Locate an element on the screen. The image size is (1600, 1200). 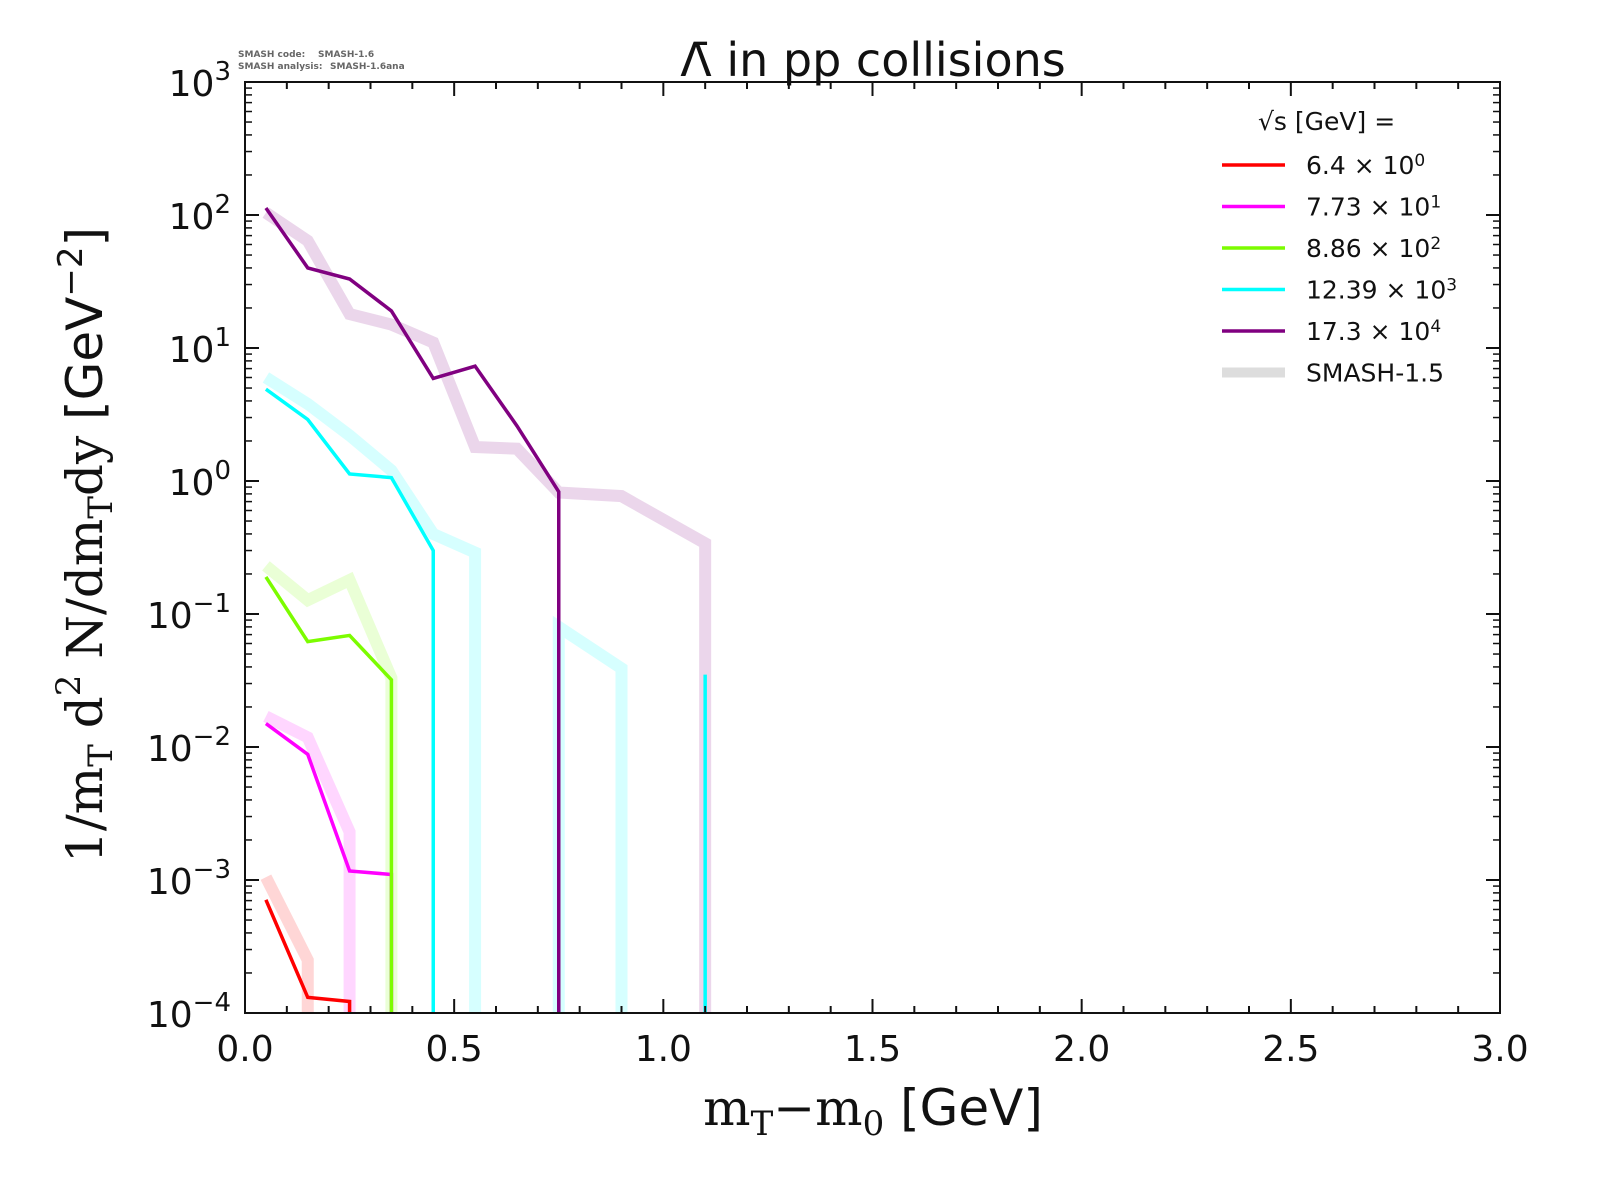
y-tick-label: 10⁰ is located at coordinates (200, 480).